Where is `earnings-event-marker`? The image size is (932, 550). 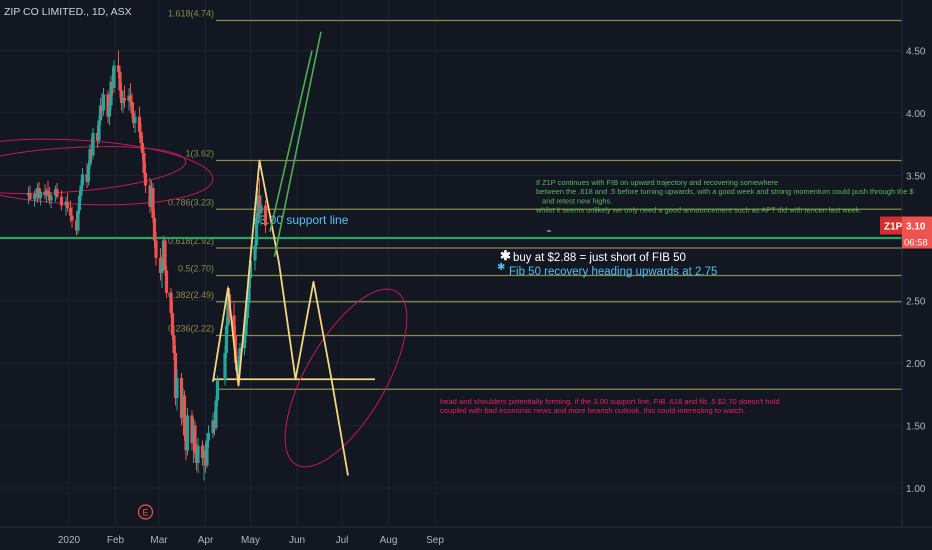
earnings-event-marker is located at coordinates (145, 512).